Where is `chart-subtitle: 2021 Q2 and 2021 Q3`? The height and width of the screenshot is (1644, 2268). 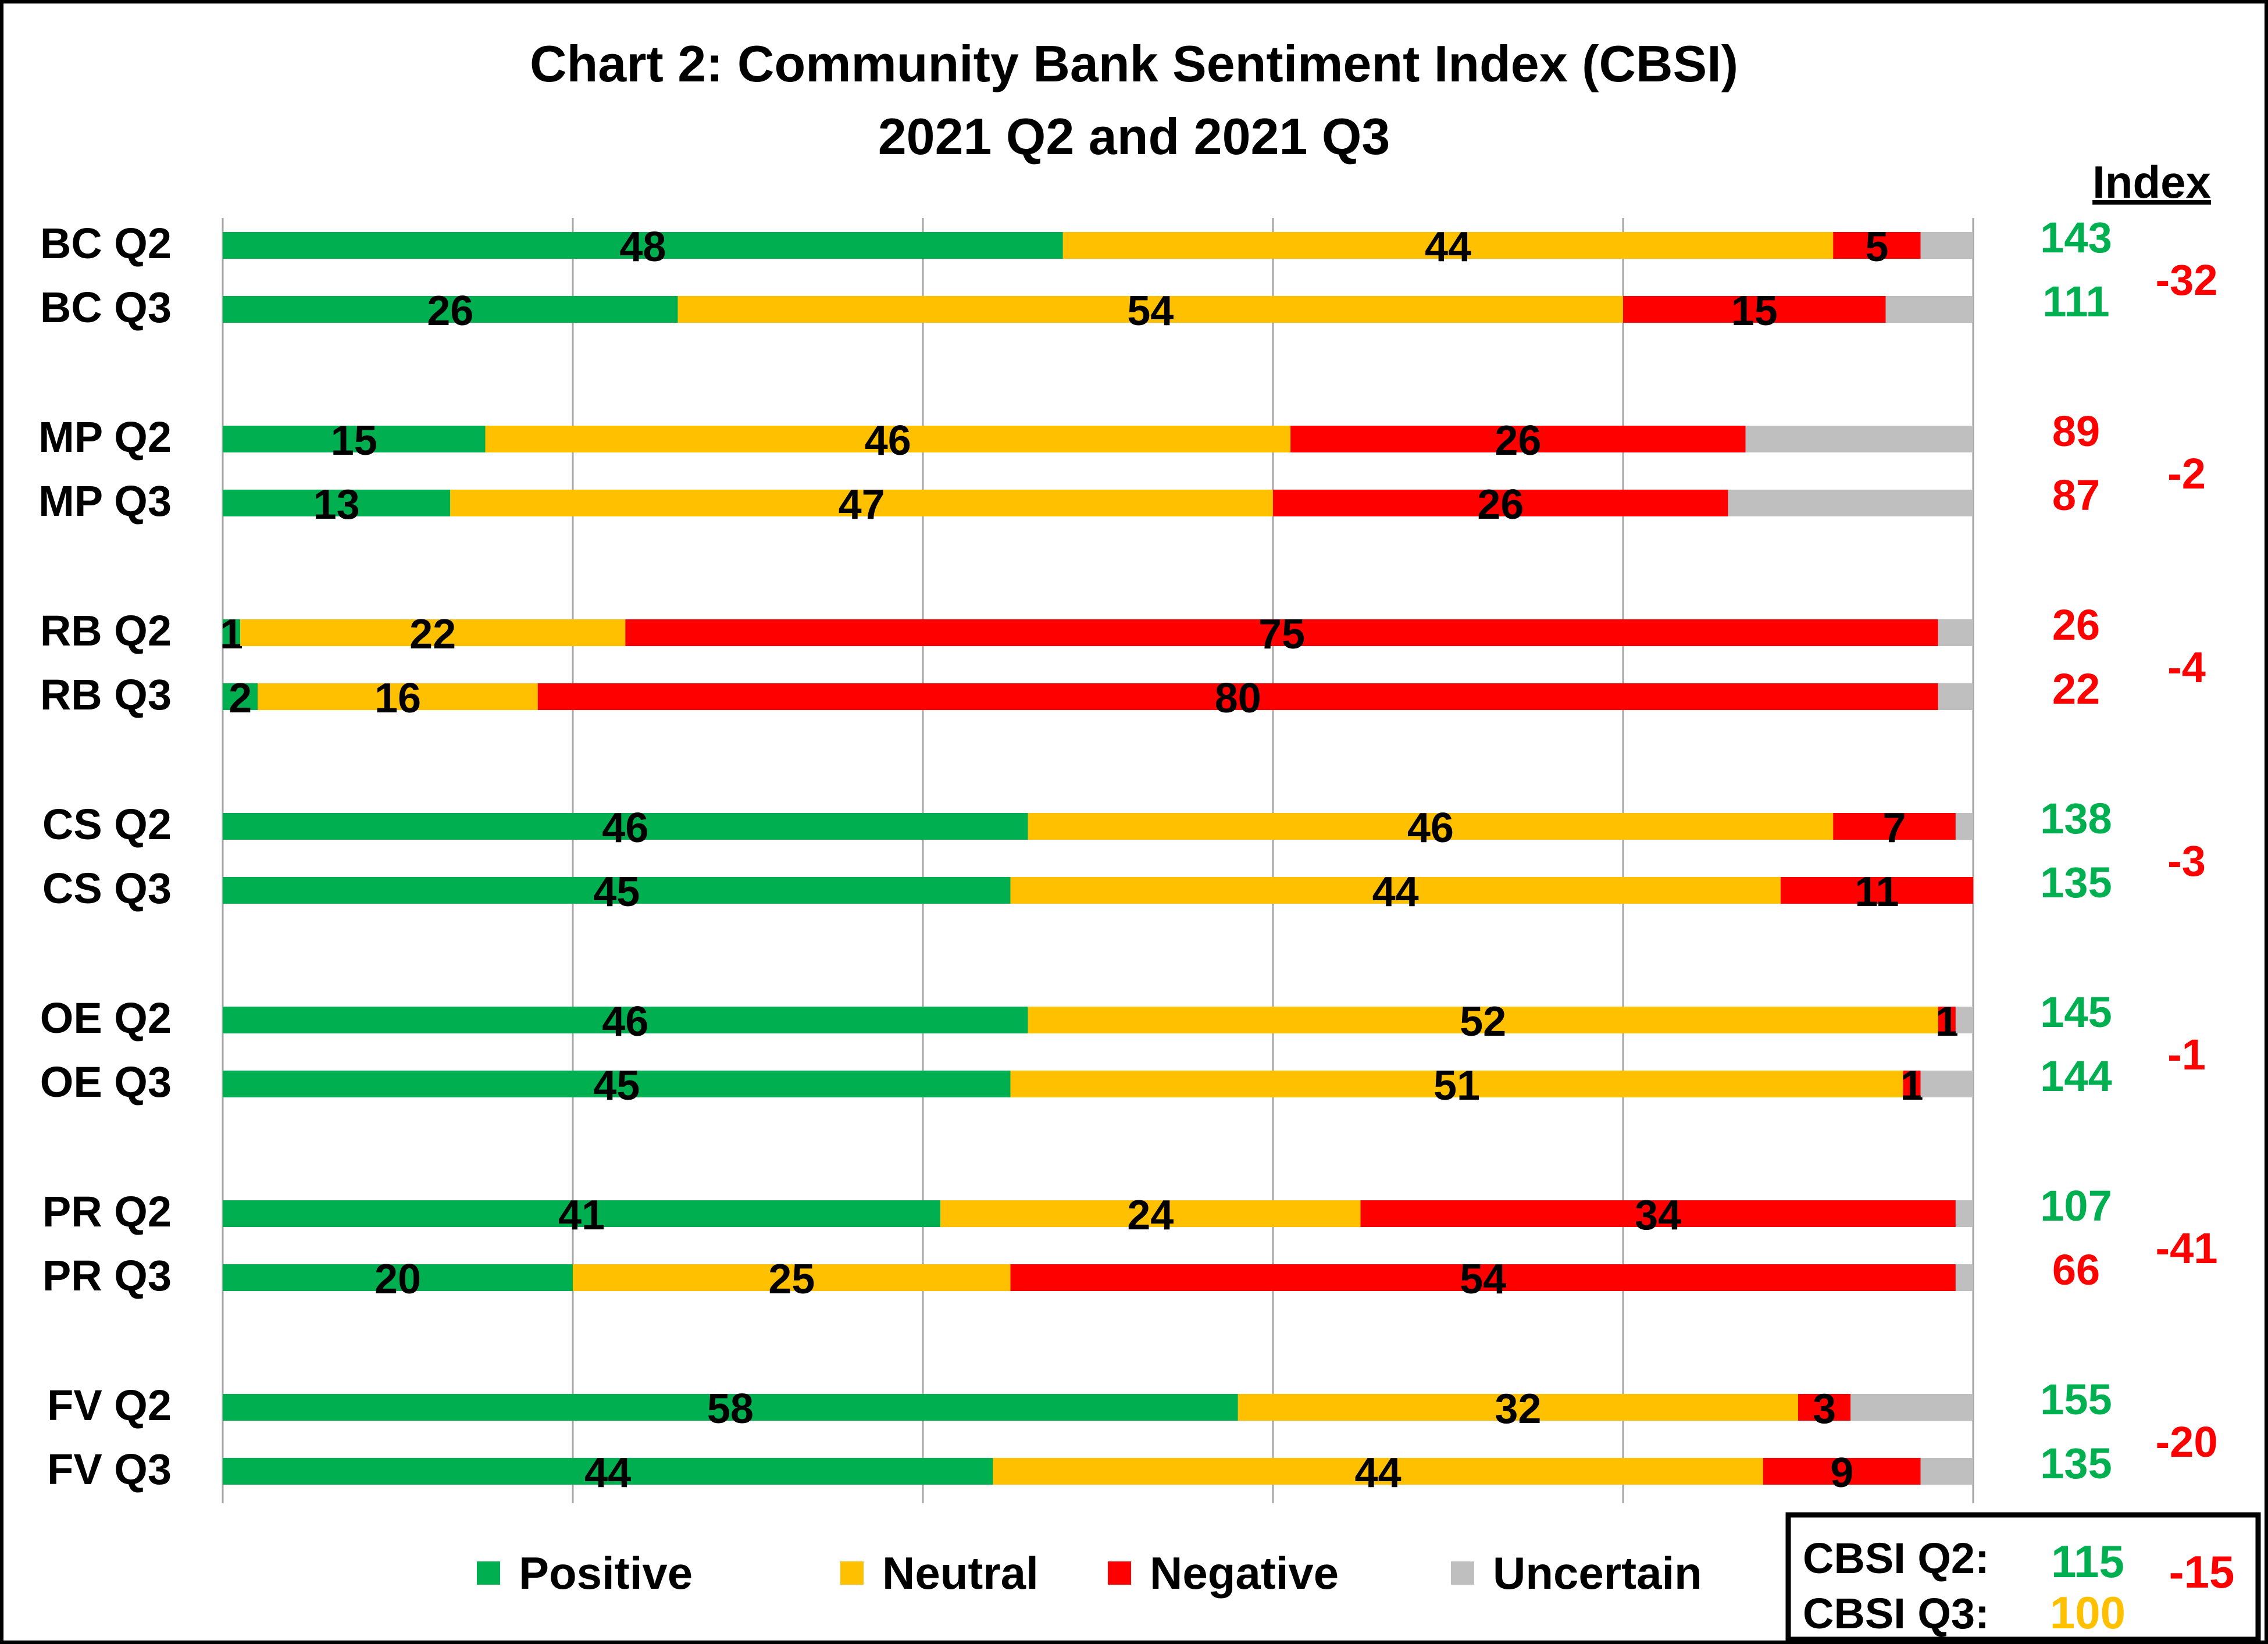
chart-subtitle: 2021 Q2 and 2021 Q3 is located at coordinates (1134, 136).